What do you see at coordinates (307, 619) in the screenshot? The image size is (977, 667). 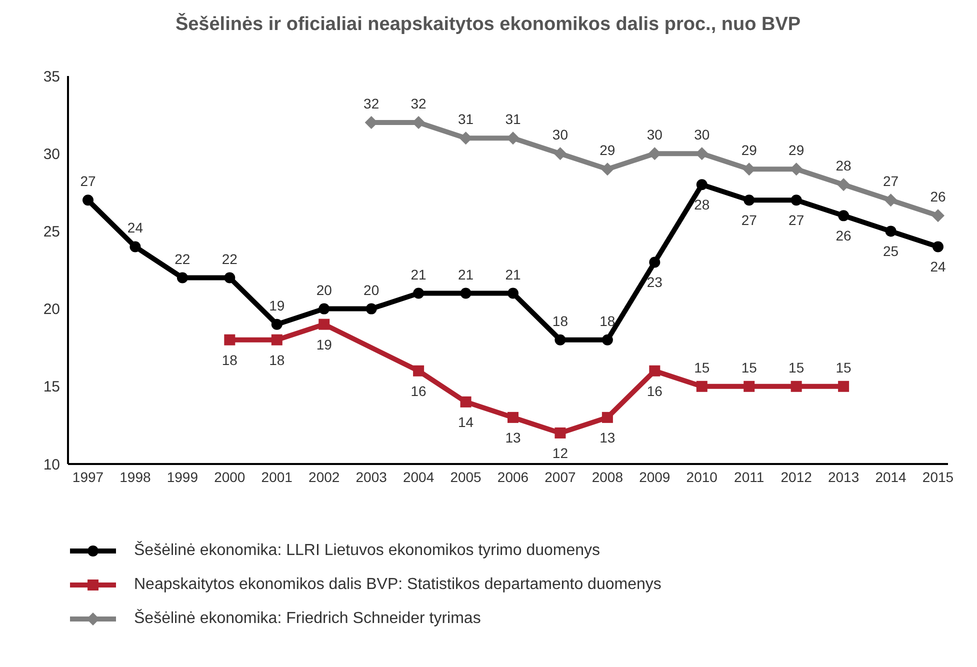 I see `legend-label: Šešėlinė ekonomika: Friedrich Schneider tyrimas` at bounding box center [307, 619].